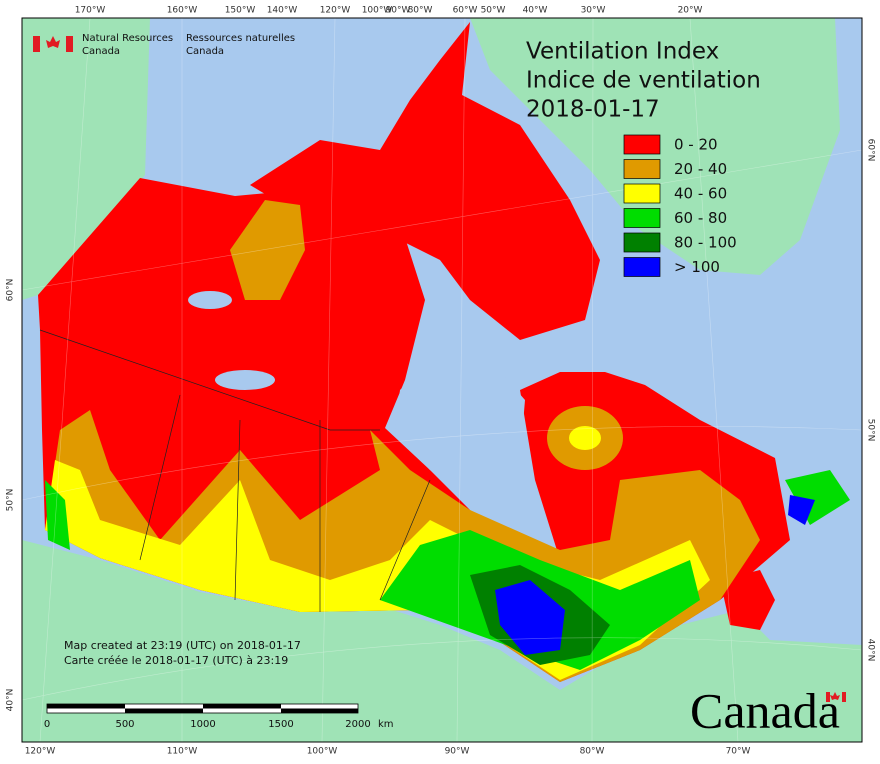 The width and height of the screenshot is (880, 764). Describe the element at coordinates (240, 38) in the screenshot. I see `agency-fr: Ressources naturelles` at that location.